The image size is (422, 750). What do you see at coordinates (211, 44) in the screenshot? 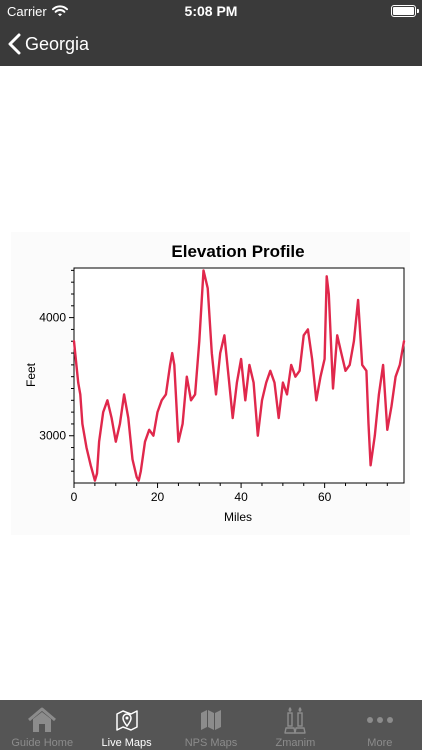
I see `navigation-bar: Georgia` at bounding box center [211, 44].